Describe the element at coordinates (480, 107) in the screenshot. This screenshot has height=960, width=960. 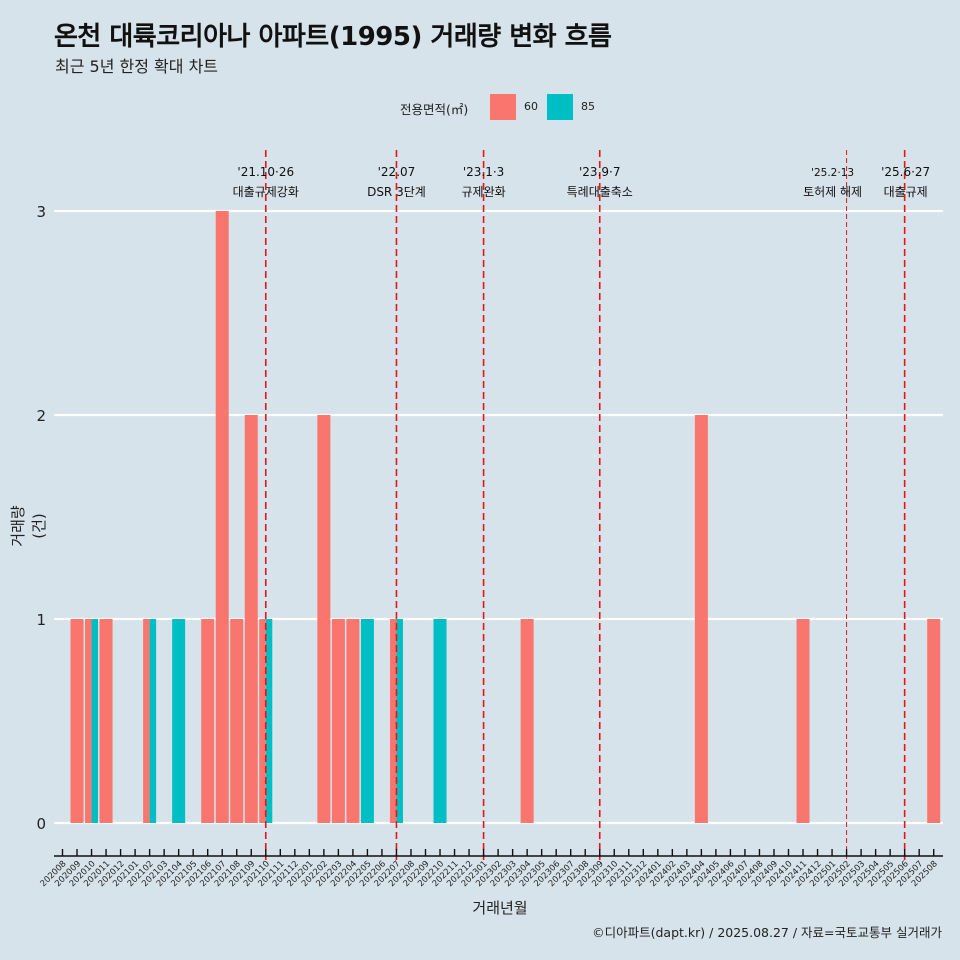
I see `legend: 전용면적(㎡) 60 85` at that location.